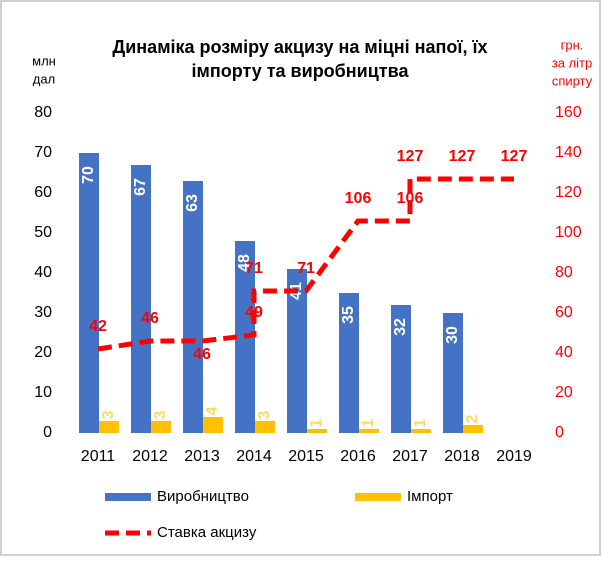 The height and width of the screenshot is (561, 601). What do you see at coordinates (568, 192) in the screenshot?
I see `y2-tick-label: 120` at bounding box center [568, 192].